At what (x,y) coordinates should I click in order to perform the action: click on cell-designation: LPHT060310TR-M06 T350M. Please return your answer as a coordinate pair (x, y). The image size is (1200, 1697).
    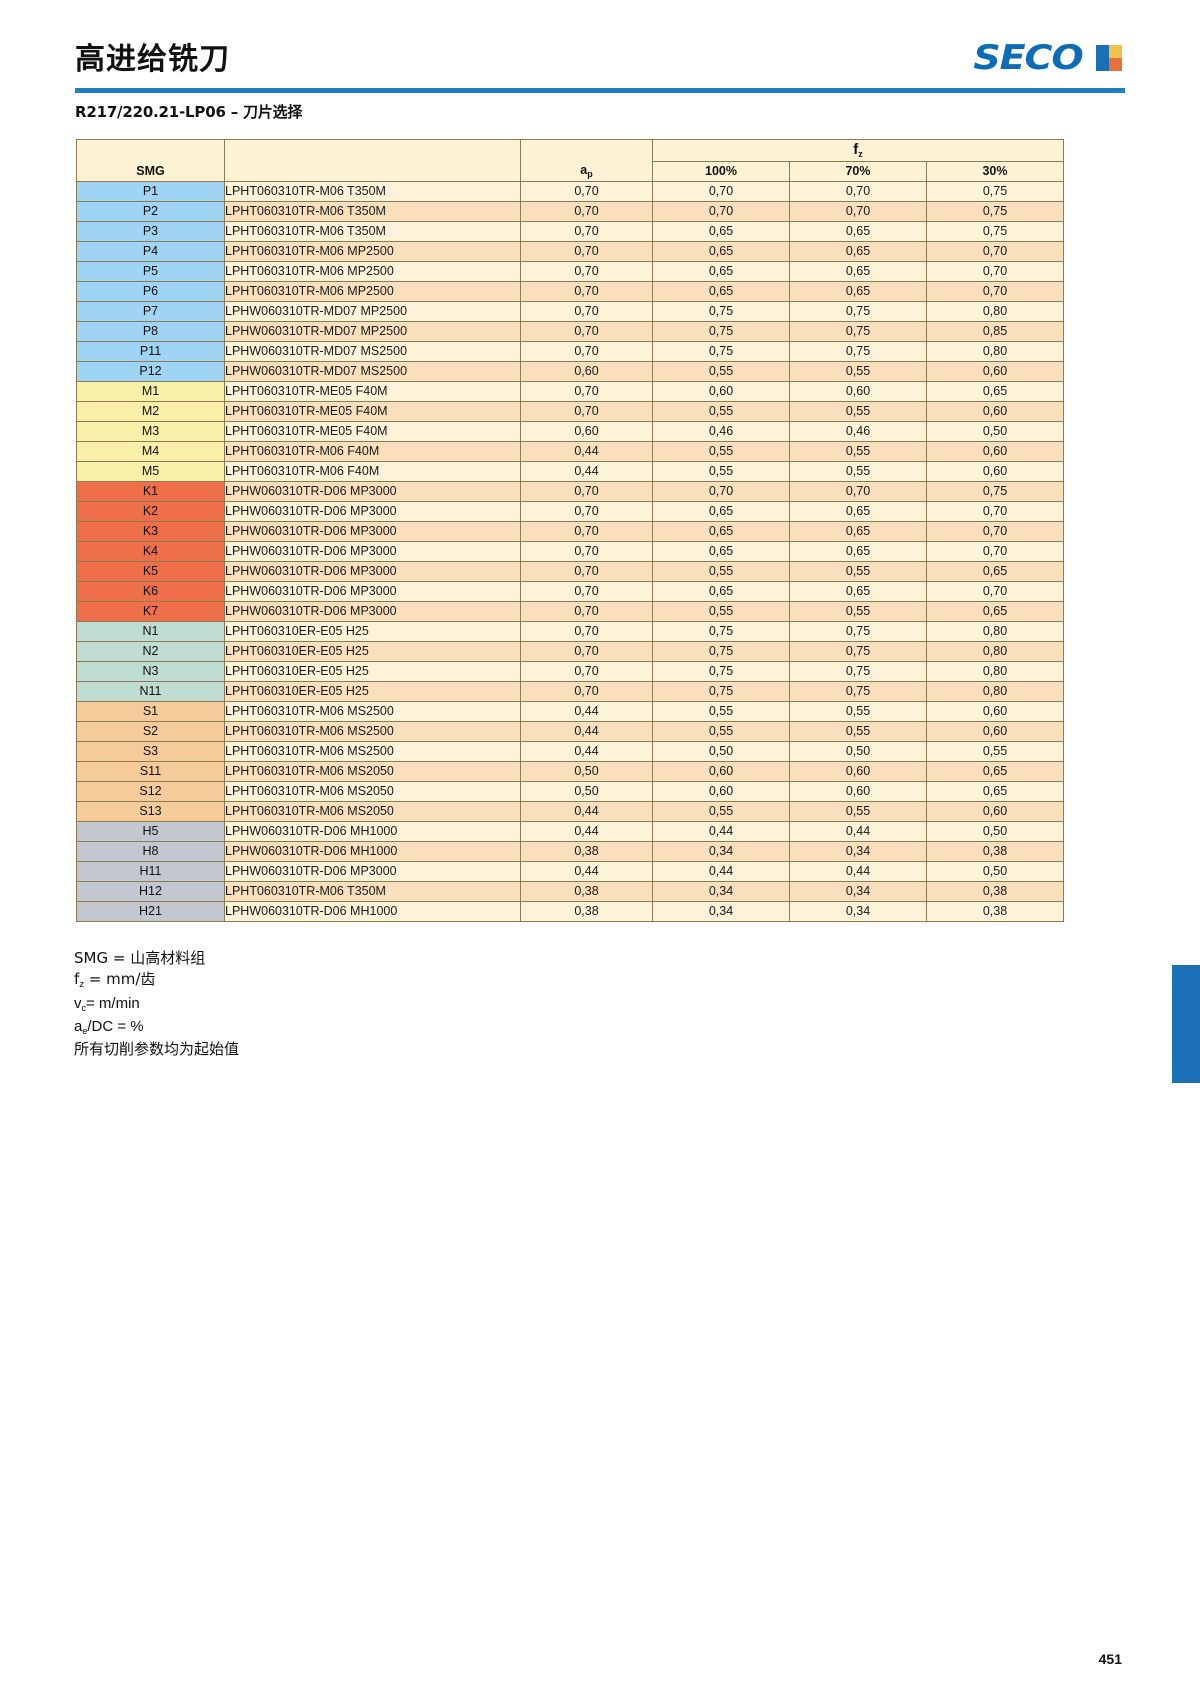
    Looking at the image, I should click on (372, 191).